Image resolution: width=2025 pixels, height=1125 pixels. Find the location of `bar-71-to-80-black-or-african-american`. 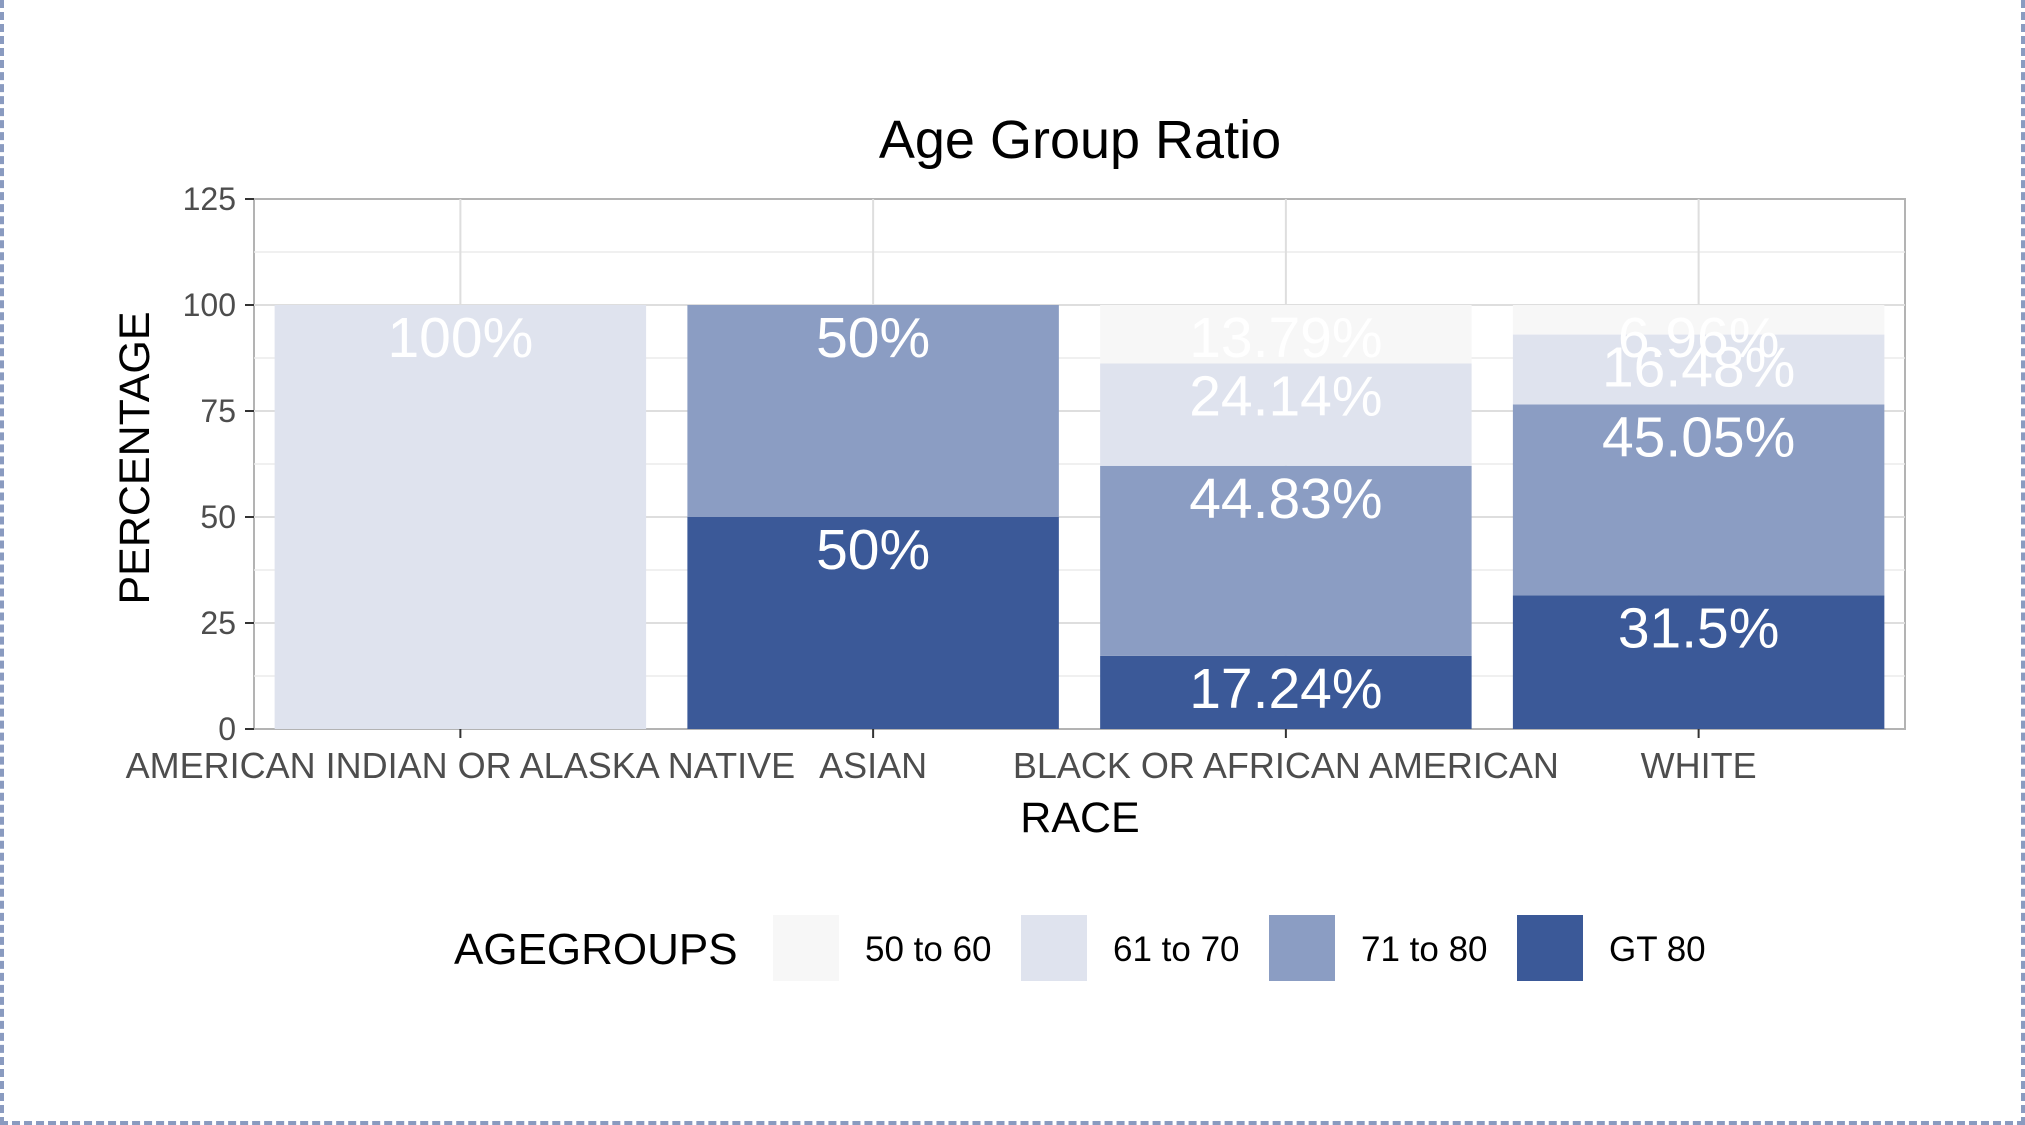

bar-71-to-80-black-or-african-american is located at coordinates (1286, 560).